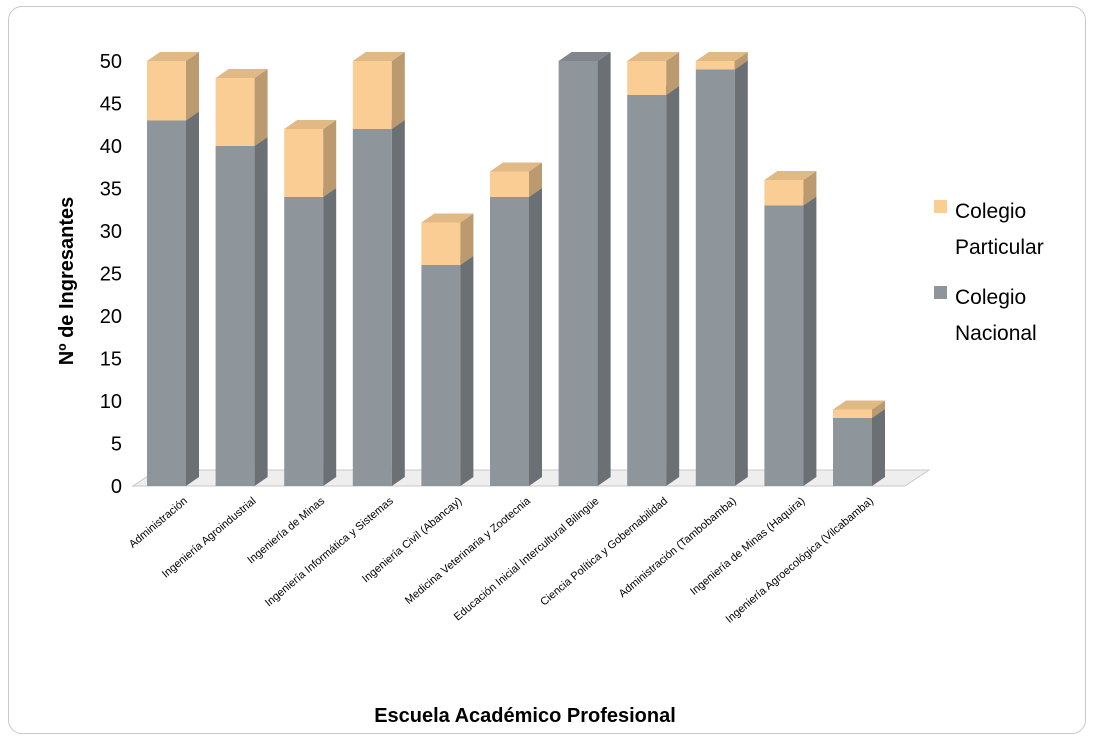 The image size is (1094, 740). Describe the element at coordinates (116, 445) in the screenshot. I see `y-tick-label: 5` at that location.